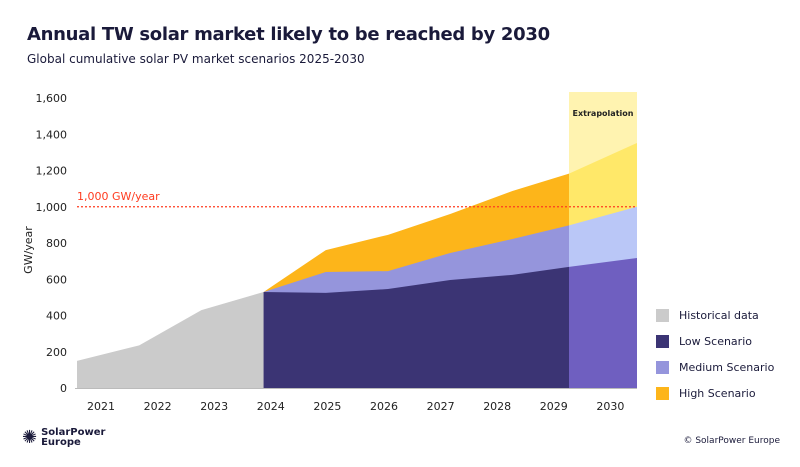 This screenshot has height=467, width=800. Describe the element at coordinates (497, 406) in the screenshot. I see `x-tick-label: 2028` at that location.